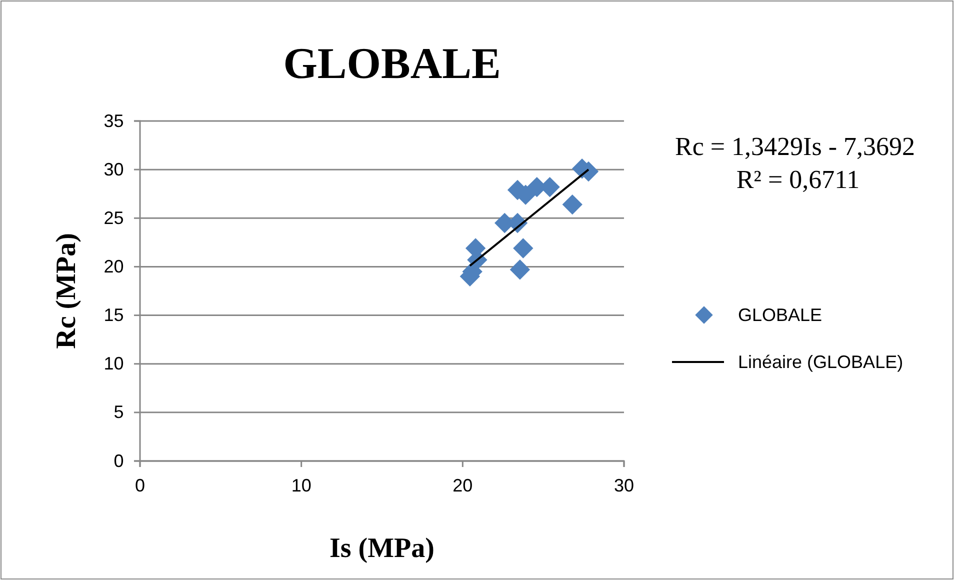 Image resolution: width=955 pixels, height=581 pixels. What do you see at coordinates (795, 146) in the screenshot?
I see `text: Rc = 1,3429Is - 7,3692` at bounding box center [795, 146].